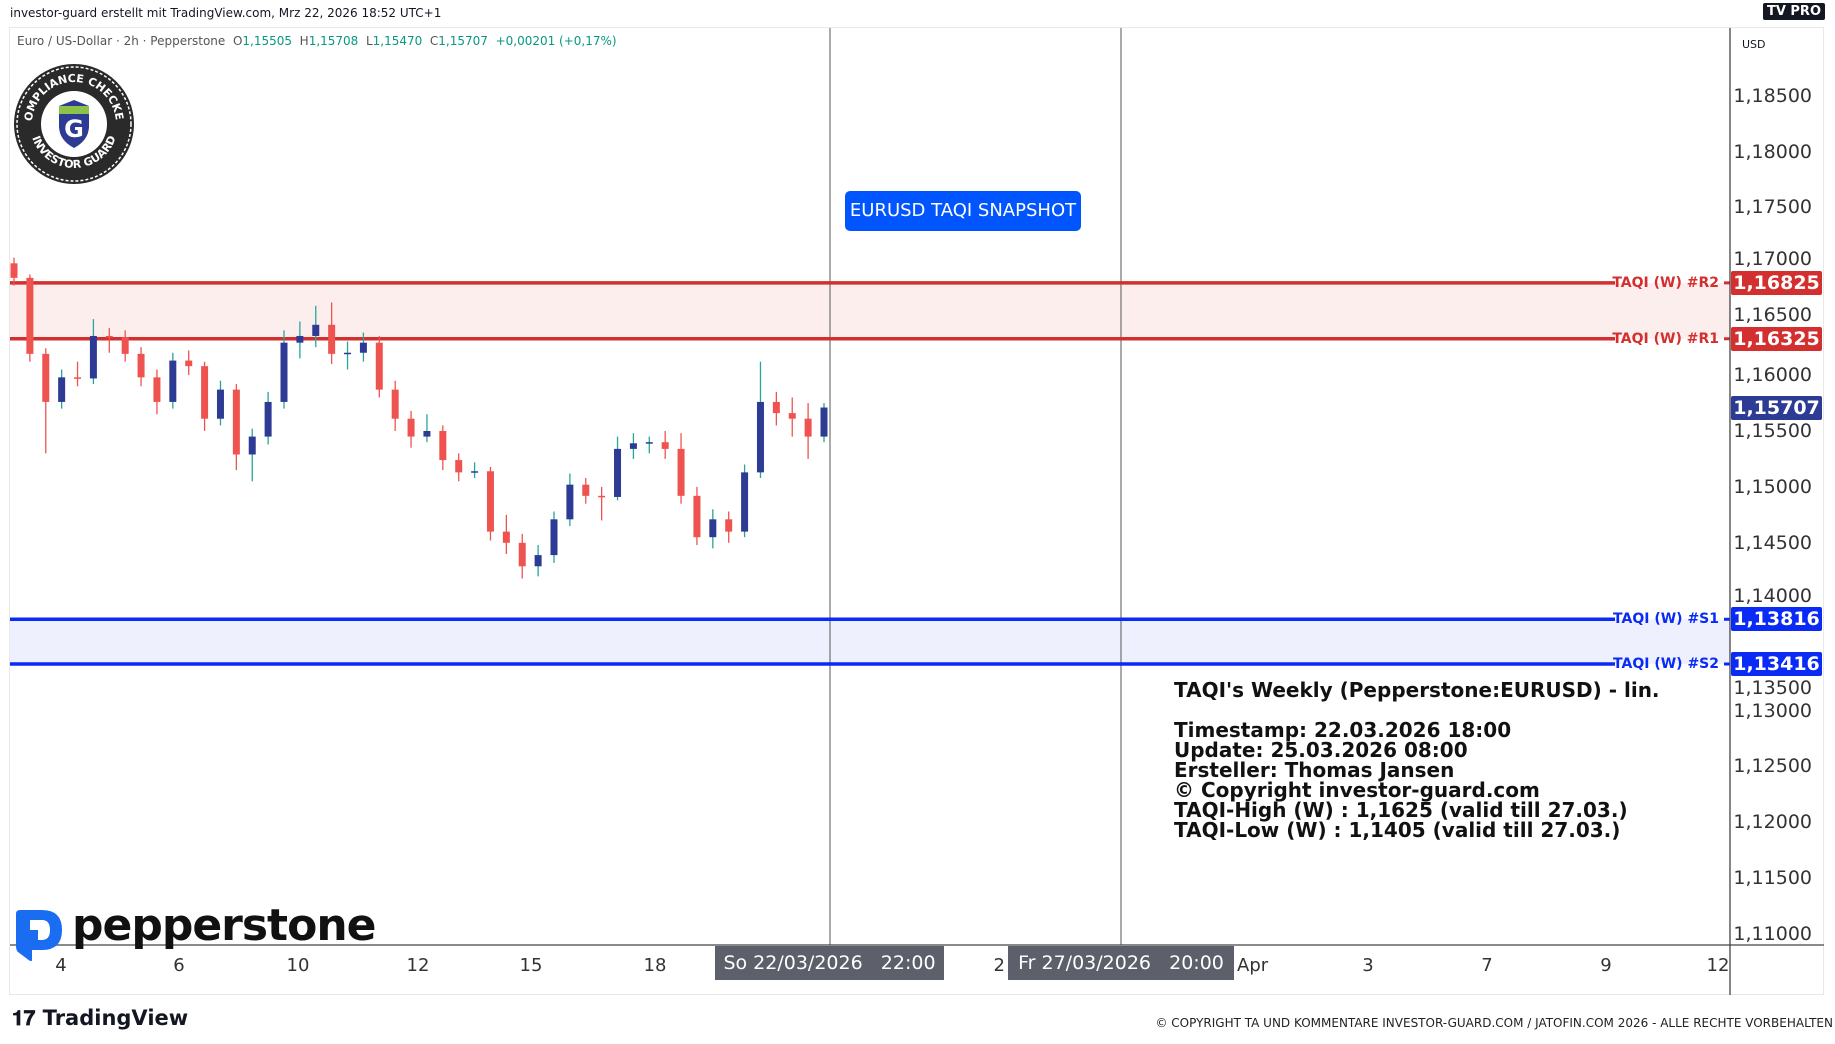  I want to click on tradingview-logo: 𝟏𝟕 TradingView, so click(100, 1018).